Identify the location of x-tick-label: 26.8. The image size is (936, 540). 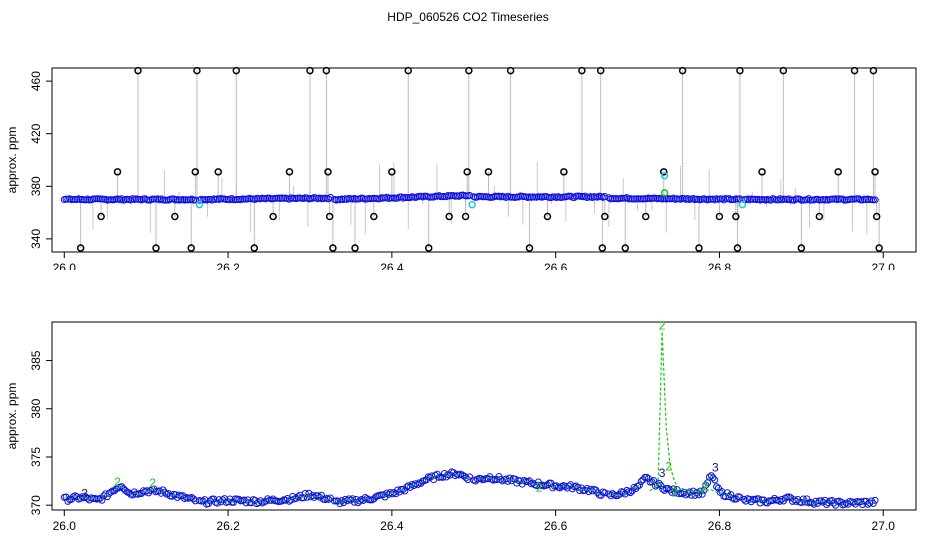
(720, 265).